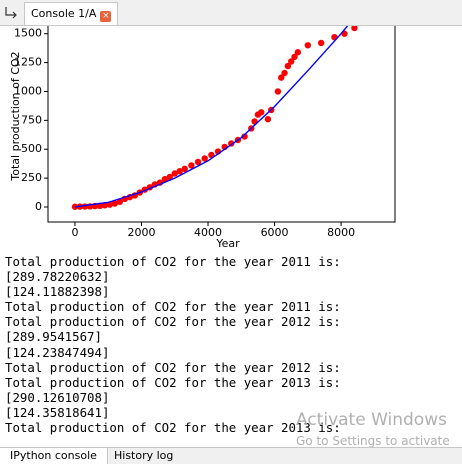 Image resolution: width=462 pixels, height=464 pixels. What do you see at coordinates (57, 412) in the screenshot?
I see `console-line: [124.35818641]` at bounding box center [57, 412].